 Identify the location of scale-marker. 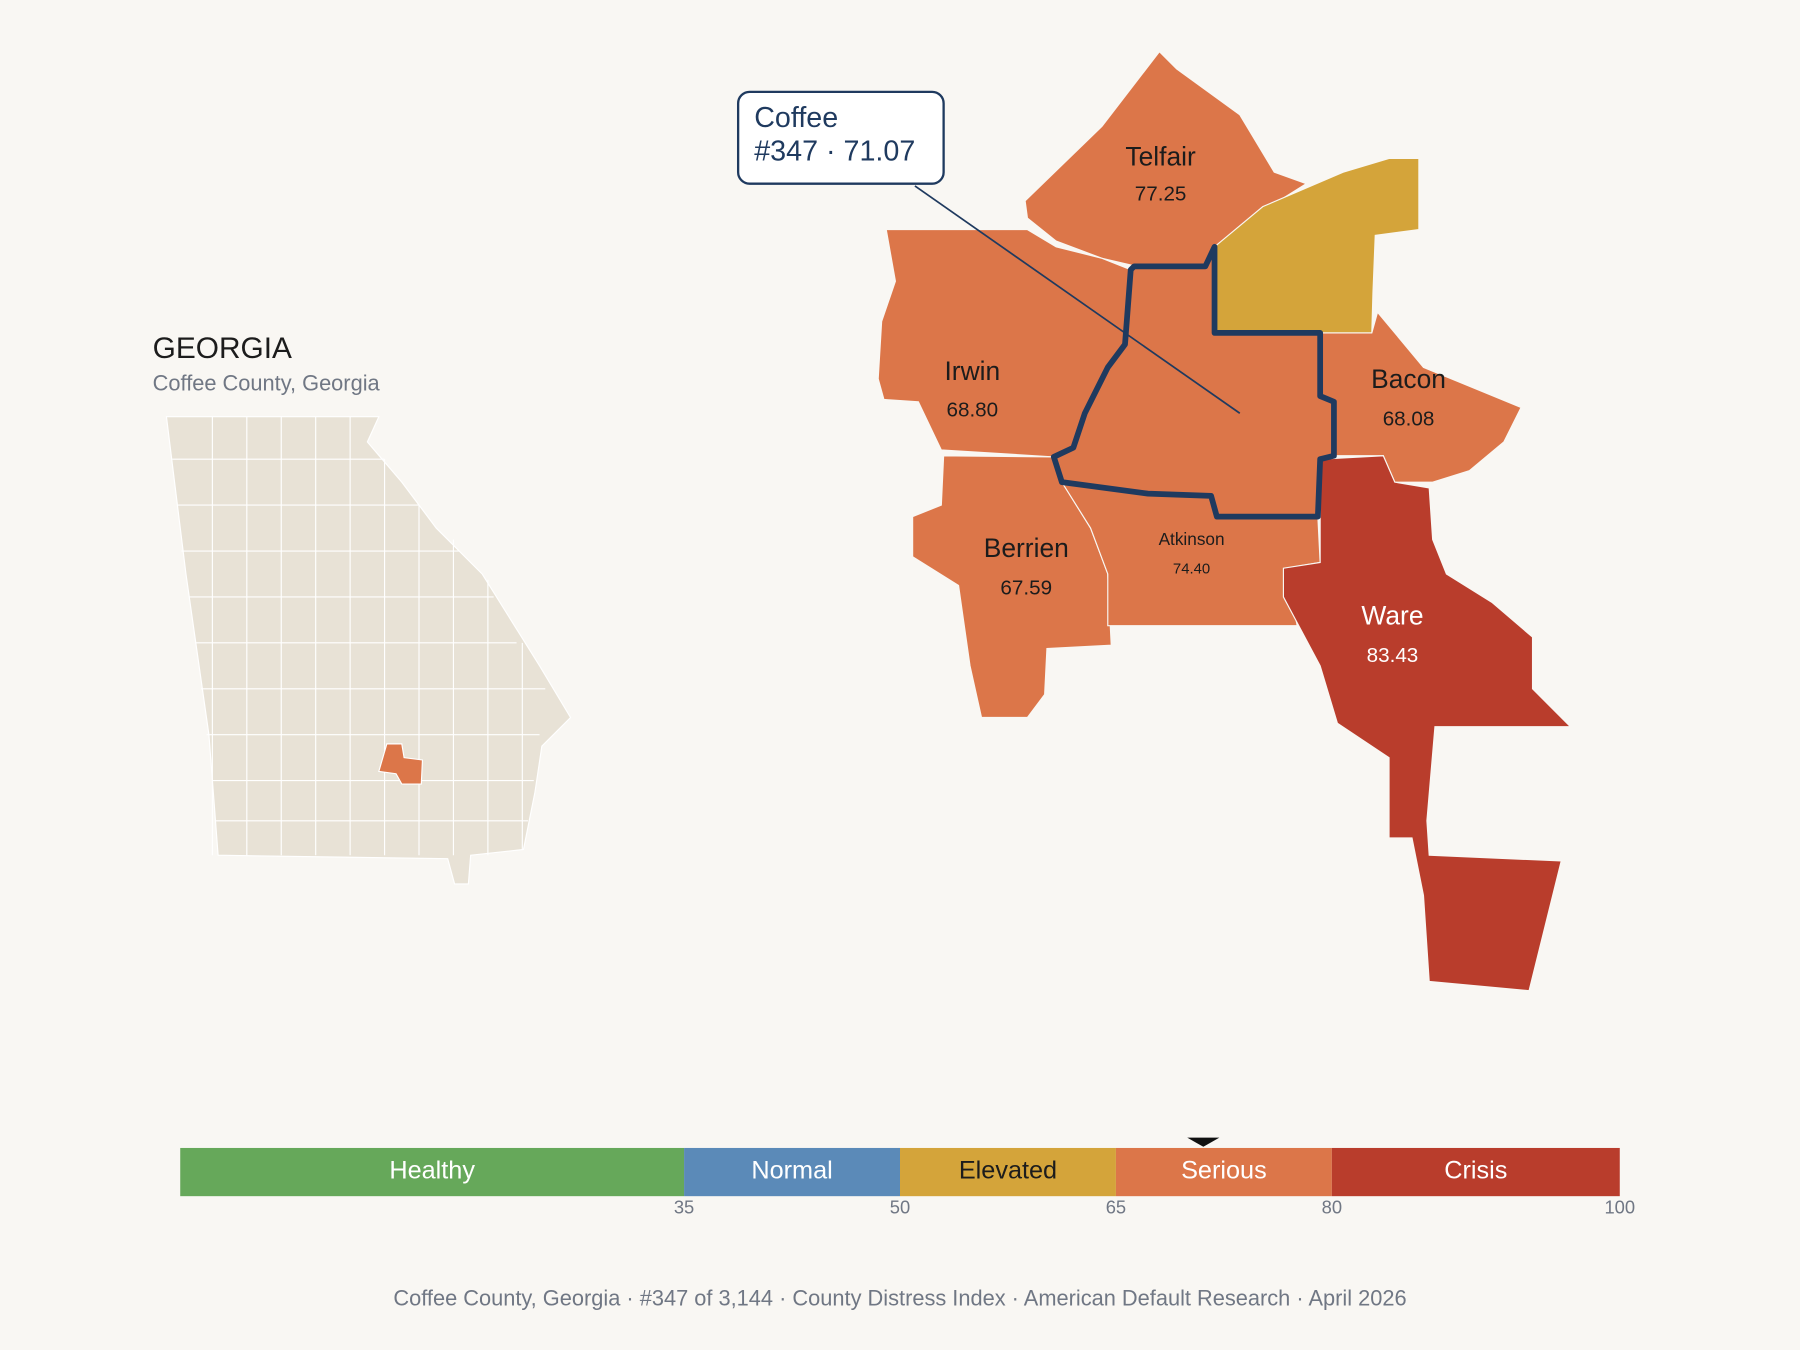
(1203, 1142).